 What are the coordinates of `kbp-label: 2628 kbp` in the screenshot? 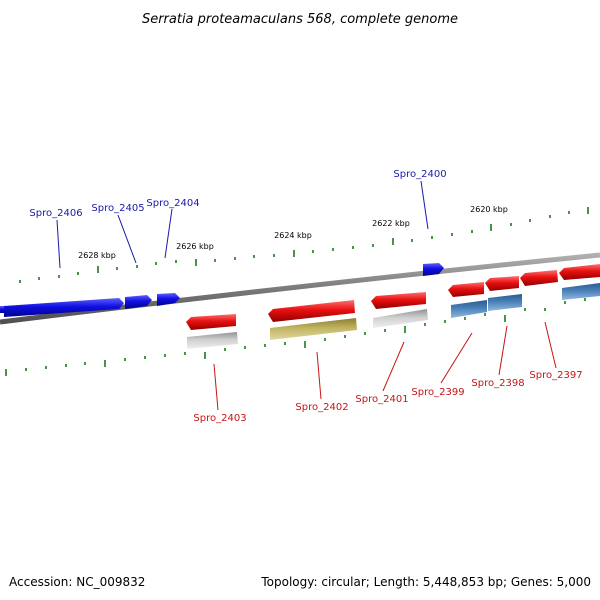 It's located at (97, 255).